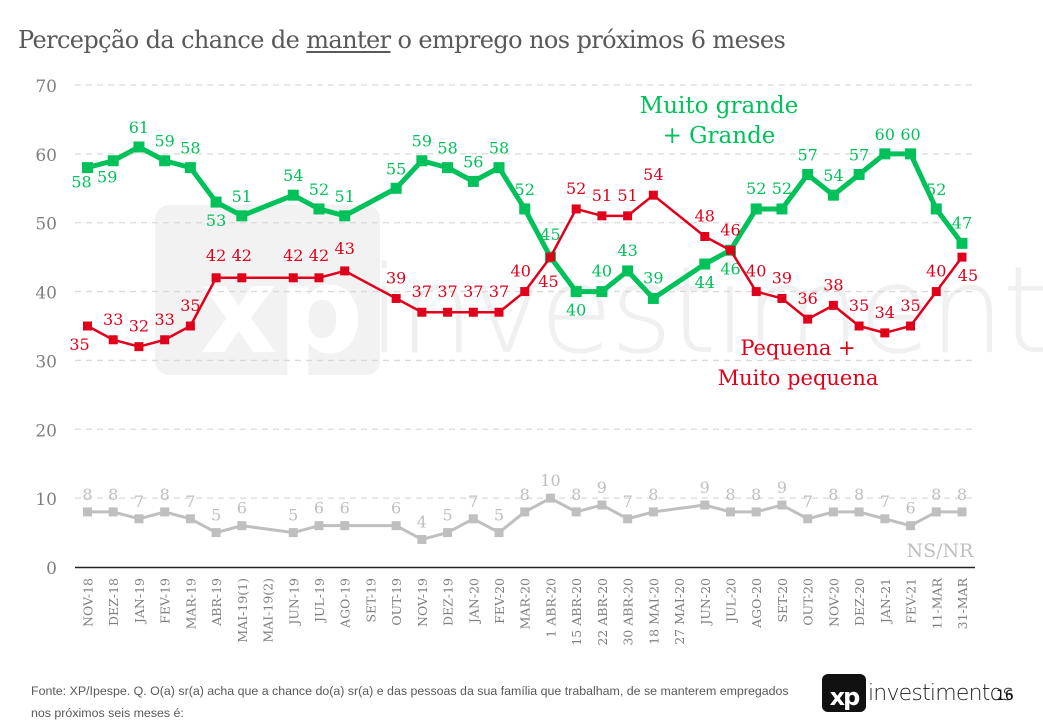  Describe the element at coordinates (370, 600) in the screenshot. I see `x-tick-label: SET-19` at that location.